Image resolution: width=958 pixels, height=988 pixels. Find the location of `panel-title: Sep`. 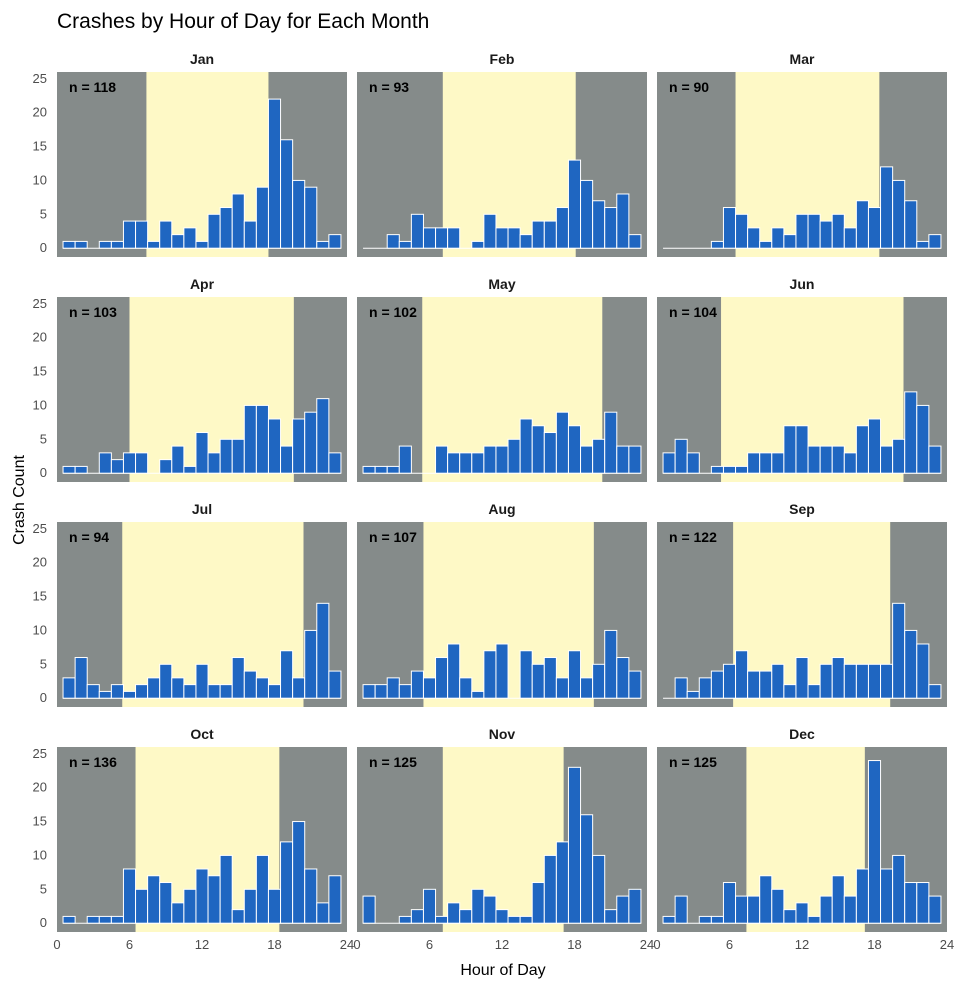

panel-title: Sep is located at coordinates (802, 509).